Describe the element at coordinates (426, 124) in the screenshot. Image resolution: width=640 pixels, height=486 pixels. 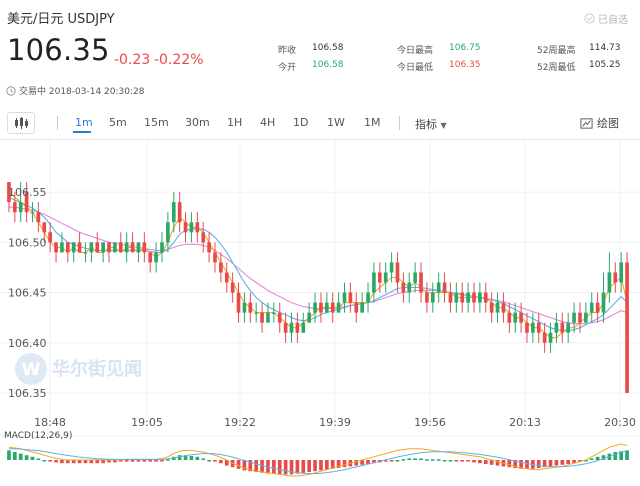
I see `indicators-label: 指标` at that location.